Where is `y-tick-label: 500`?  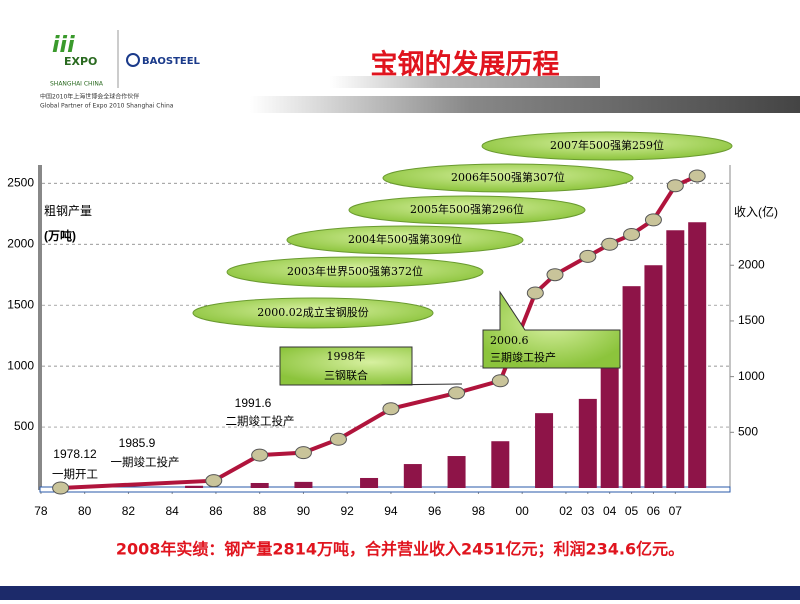 y-tick-label: 500 is located at coordinates (24, 426).